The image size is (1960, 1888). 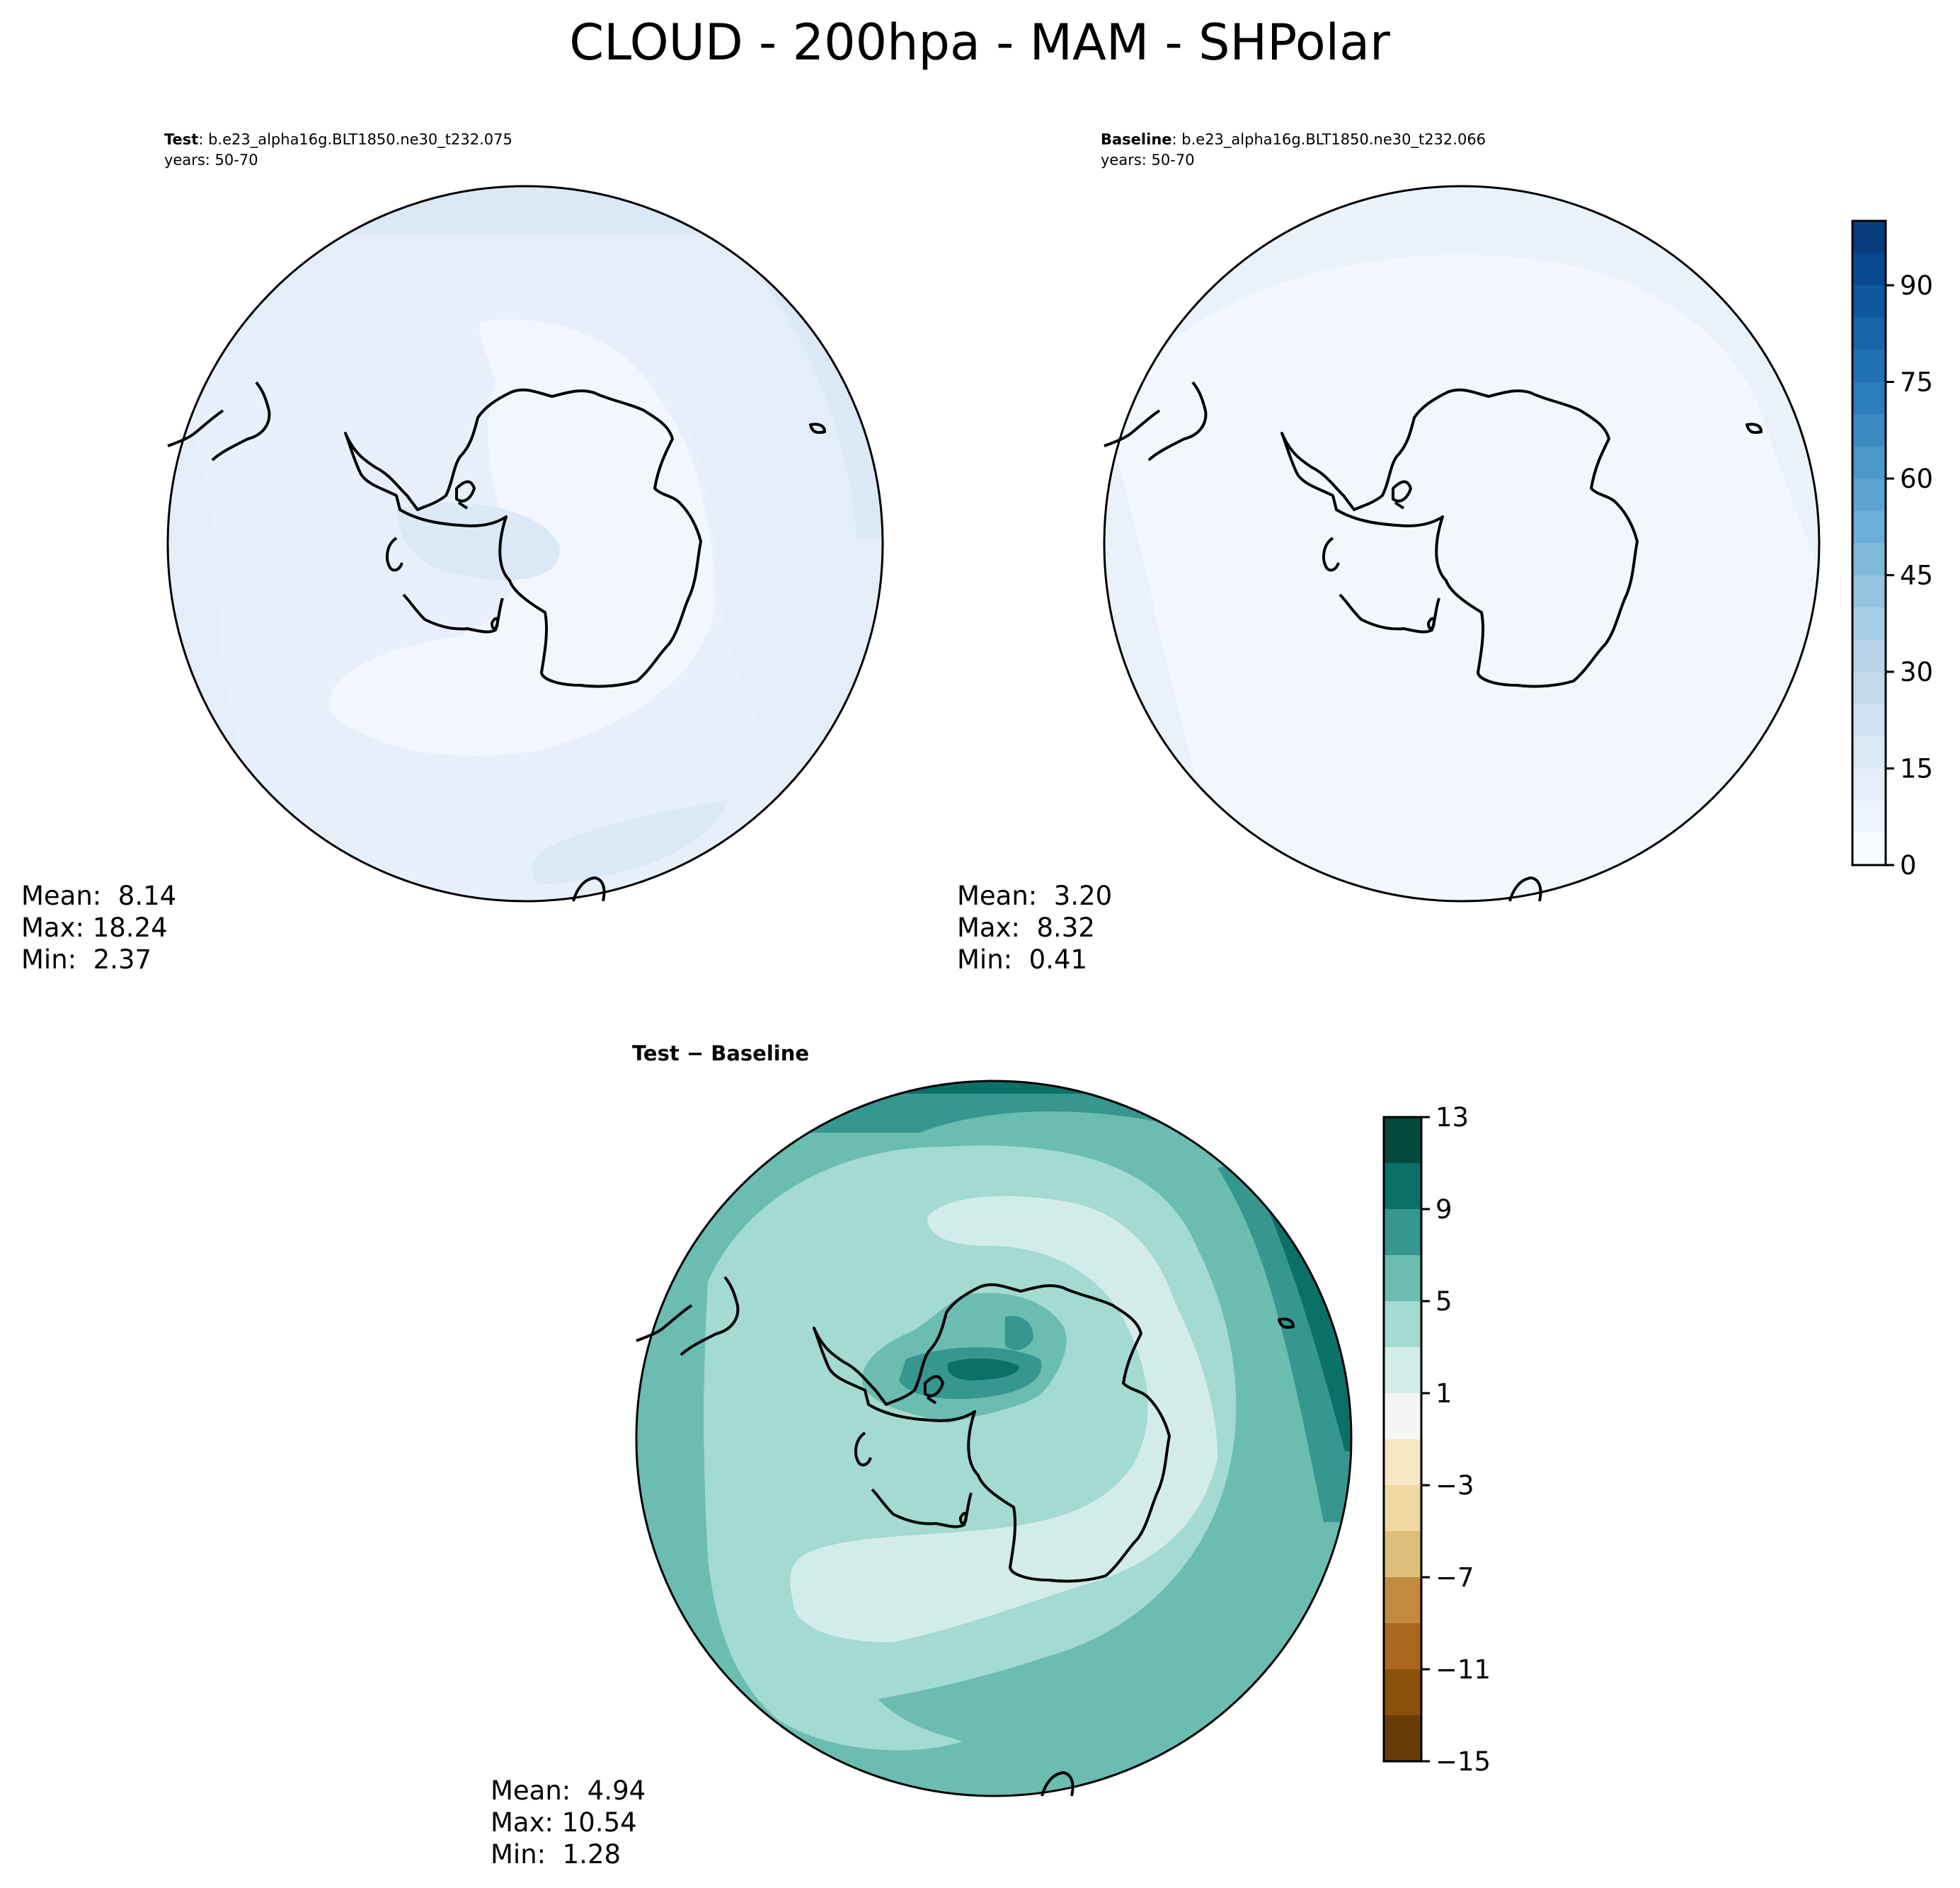 What do you see at coordinates (1916, 769) in the screenshot?
I see `colorbar-blues-tick-label: 15` at bounding box center [1916, 769].